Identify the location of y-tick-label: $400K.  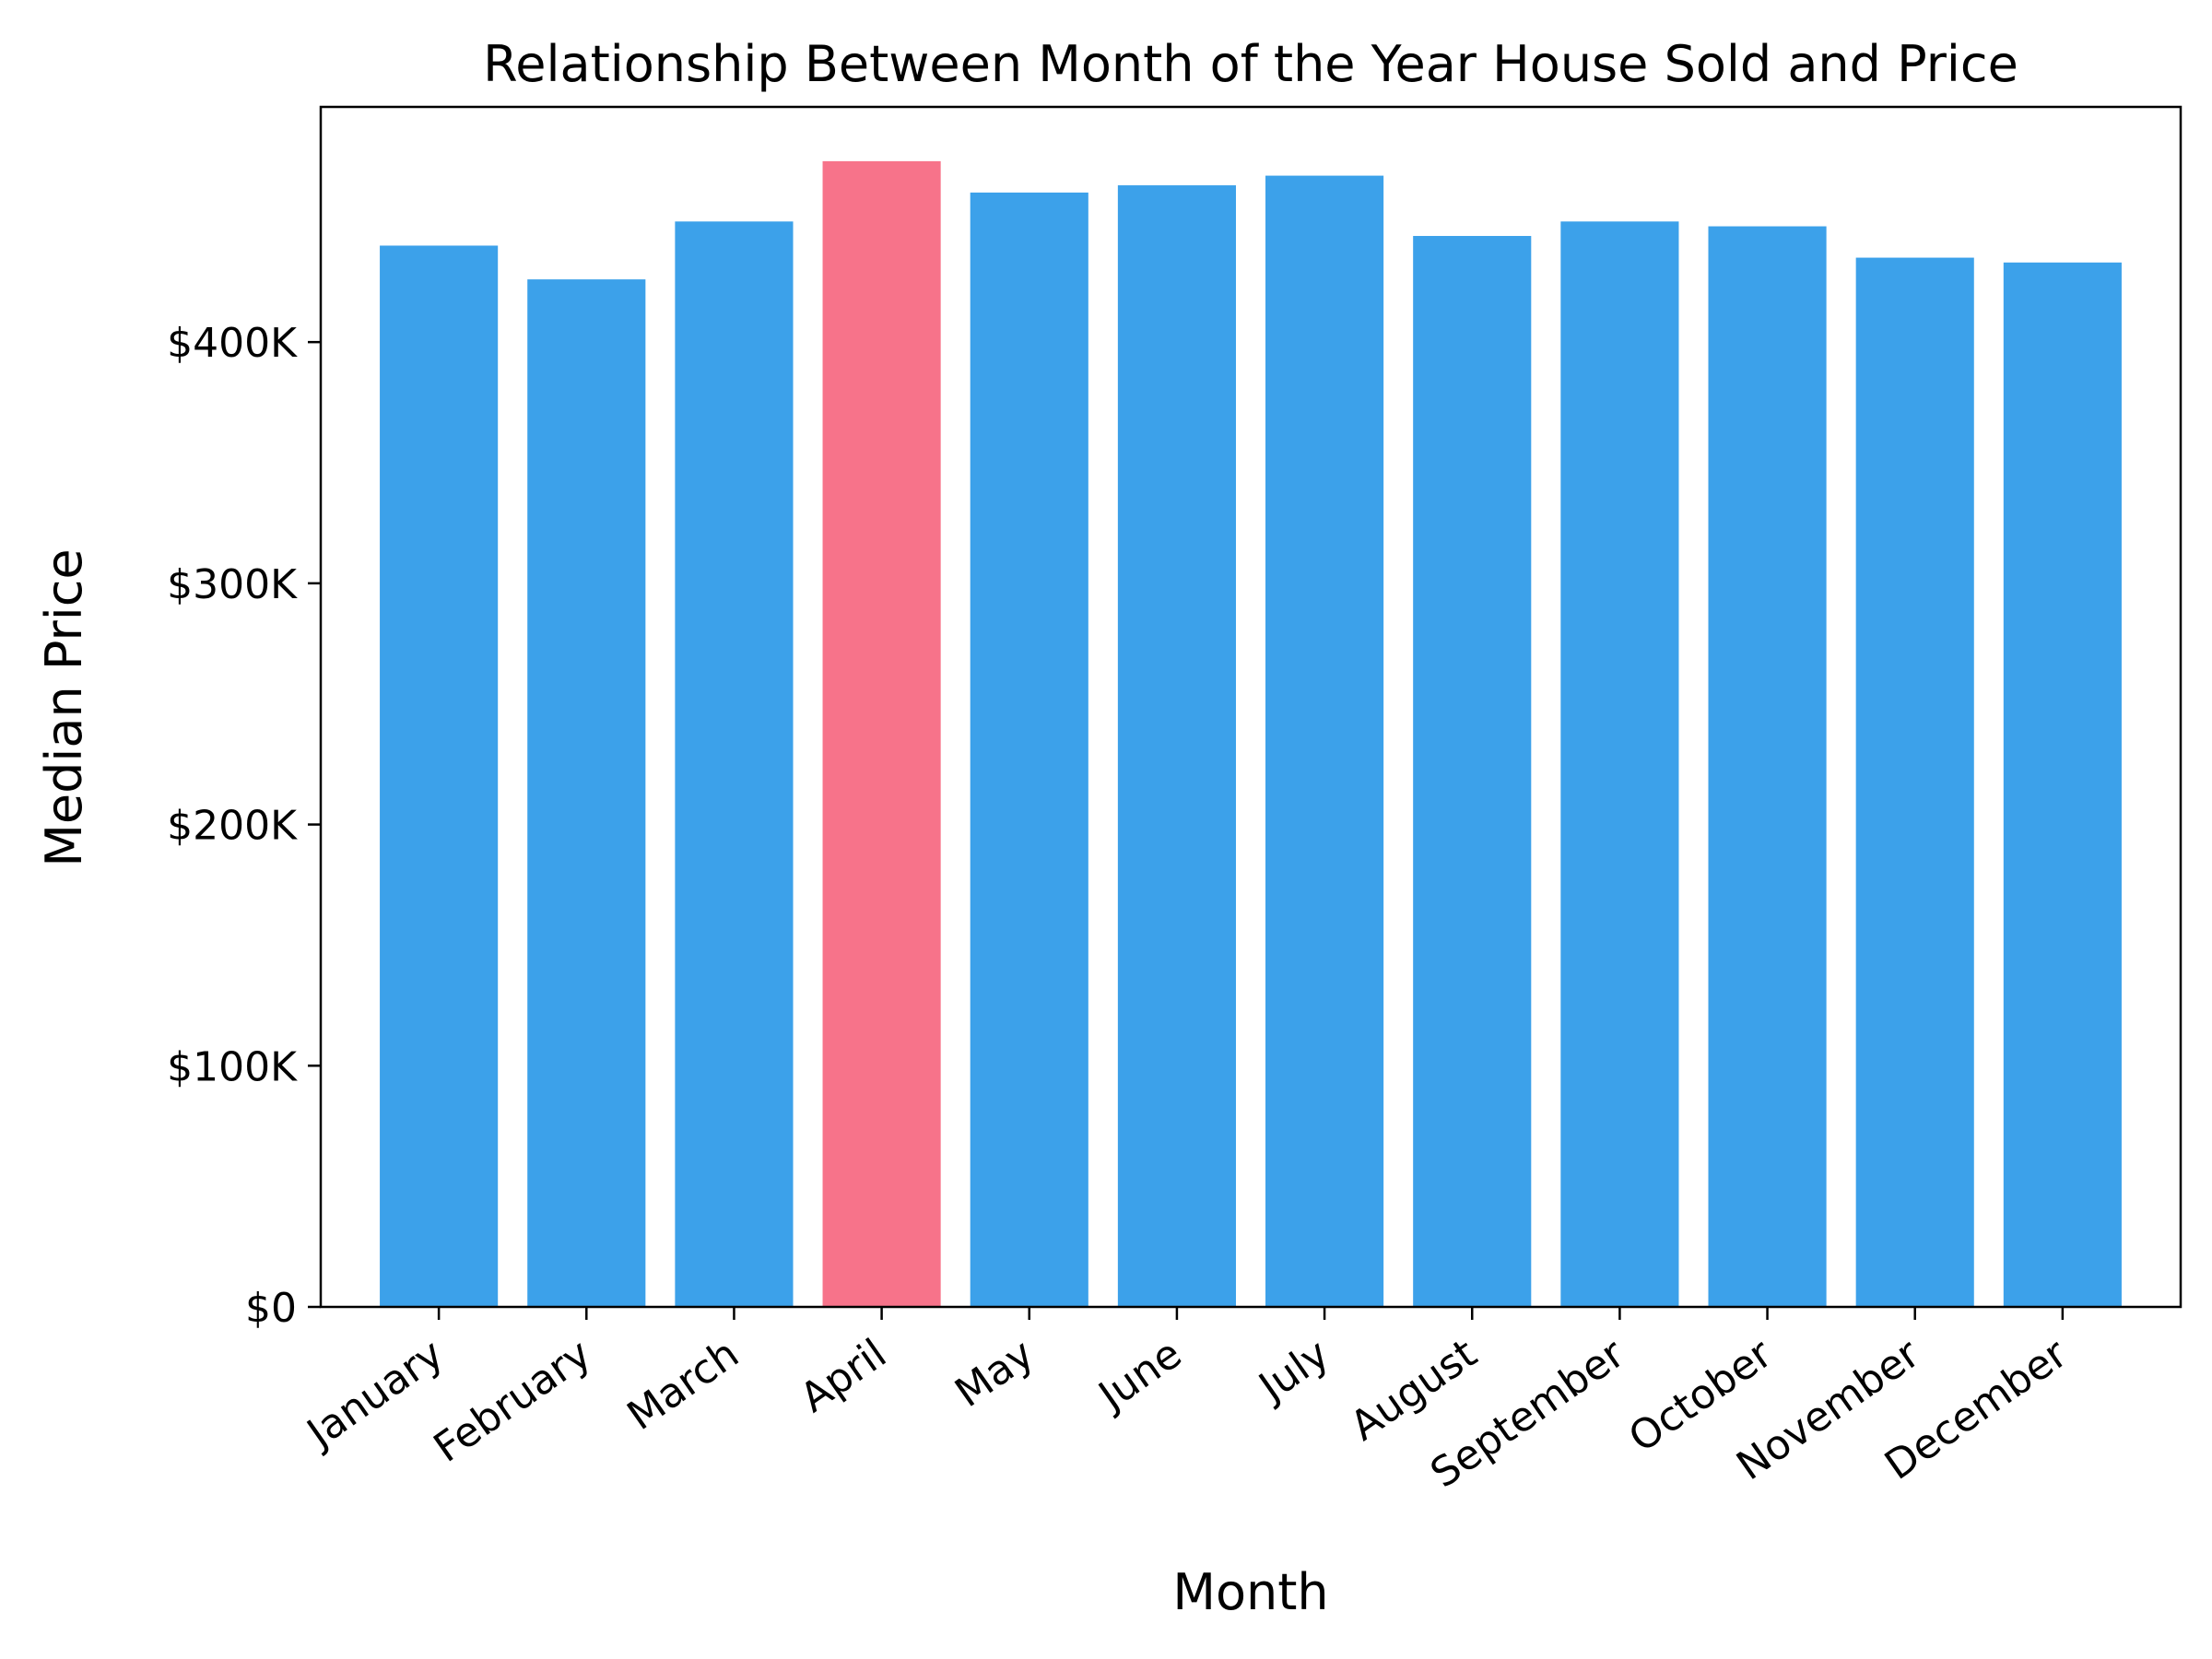
(232, 343).